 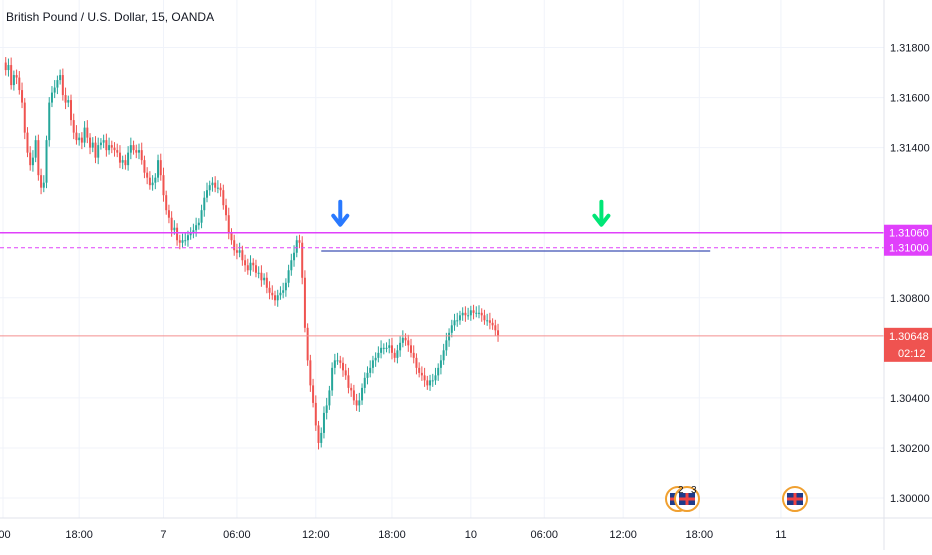 I want to click on x-tick-label: :00, so click(x=5, y=535).